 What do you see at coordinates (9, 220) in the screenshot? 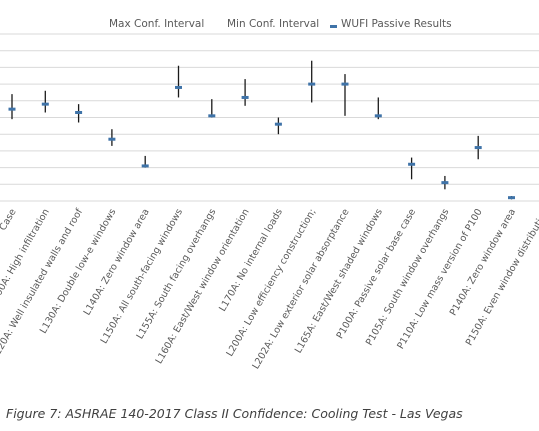
I see `category-tick-label: Case` at bounding box center [9, 220].